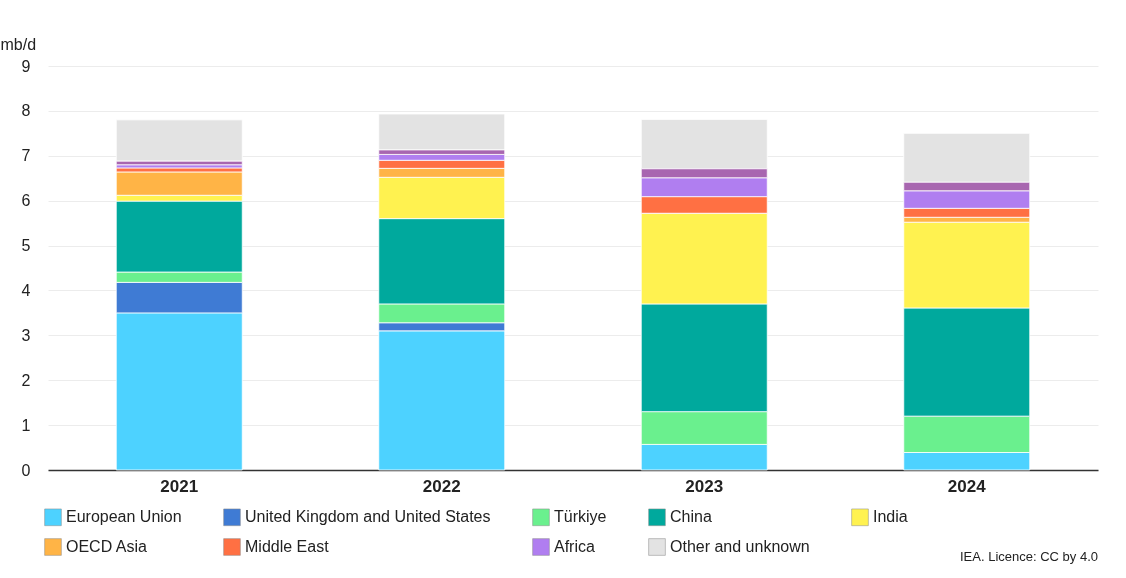 This screenshot has width=1126, height=578. What do you see at coordinates (574, 546) in the screenshot?
I see `legend-label: Africa` at bounding box center [574, 546].